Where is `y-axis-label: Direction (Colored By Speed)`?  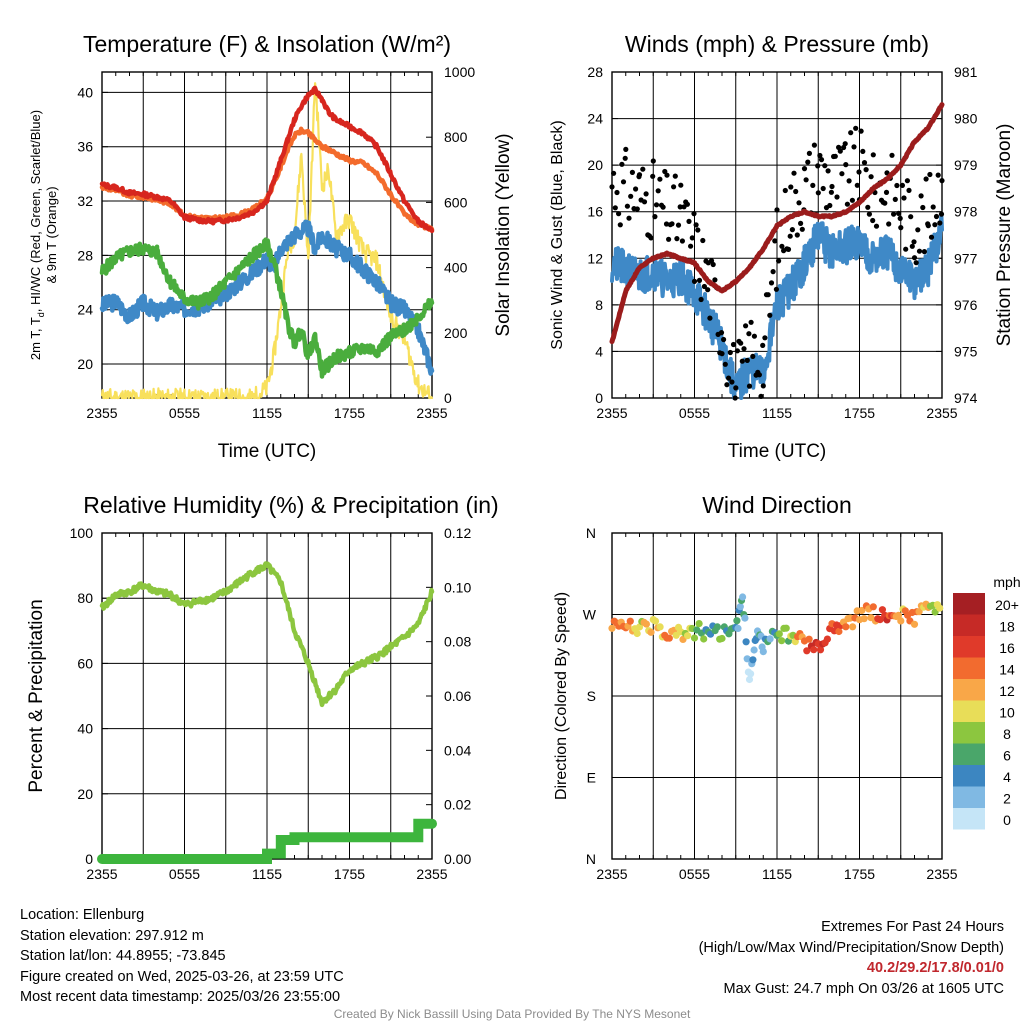 y-axis-label: Direction (Colored By Speed) is located at coordinates (561, 696).